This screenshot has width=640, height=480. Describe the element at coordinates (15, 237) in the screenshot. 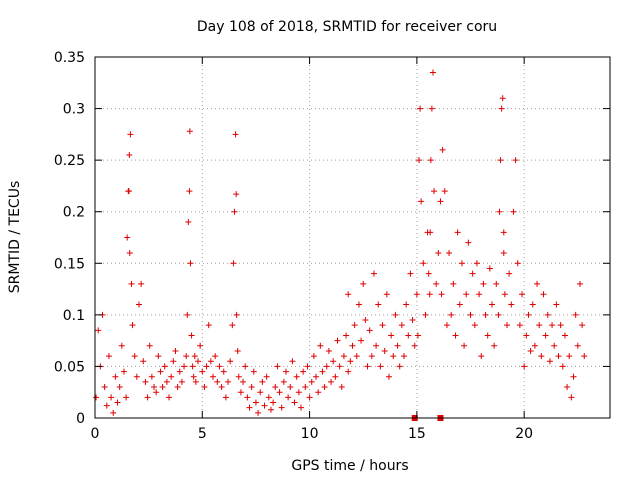

I see `y-axis-label: SRMTID / TECUs` at that location.